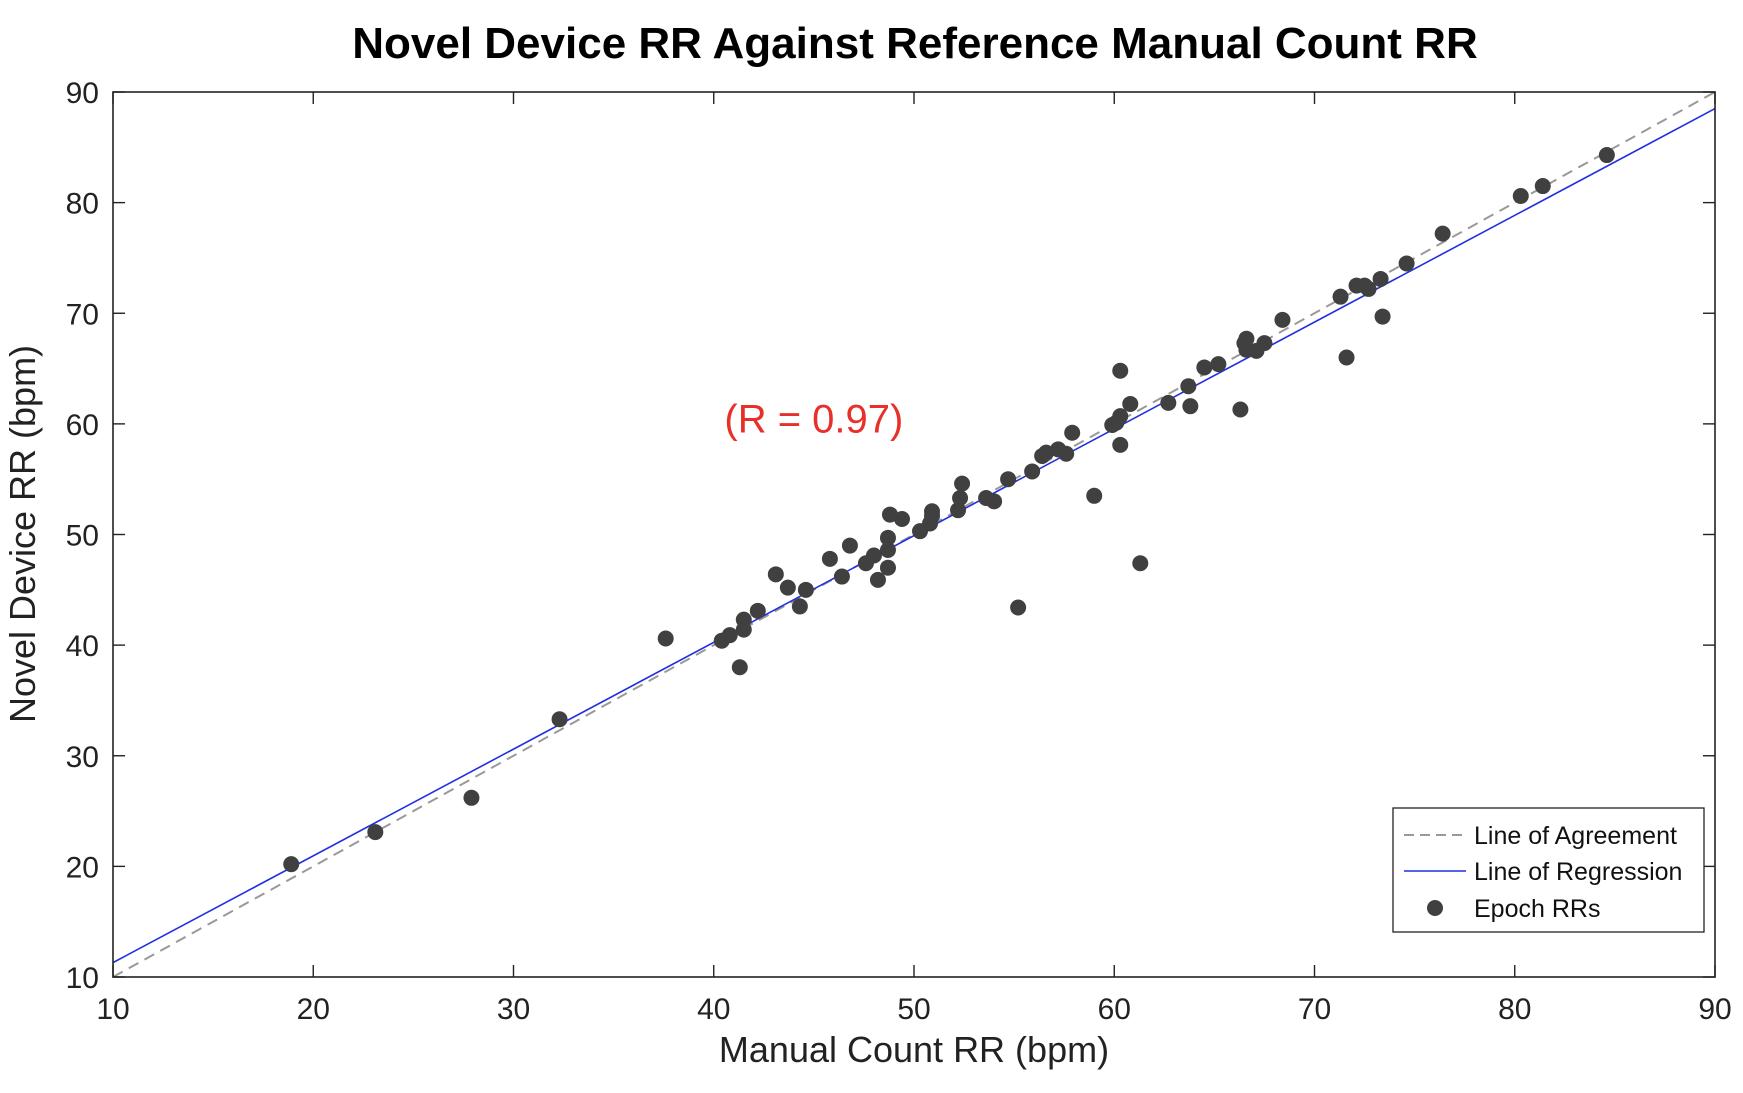 This screenshot has width=1743, height=1093. I want to click on x-tick-label: 80, so click(1514, 1009).